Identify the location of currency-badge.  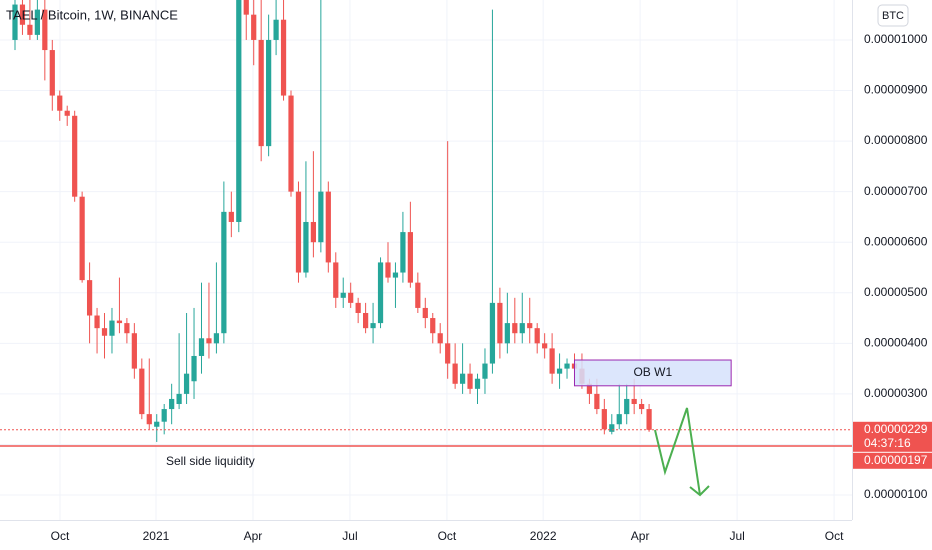
(893, 15).